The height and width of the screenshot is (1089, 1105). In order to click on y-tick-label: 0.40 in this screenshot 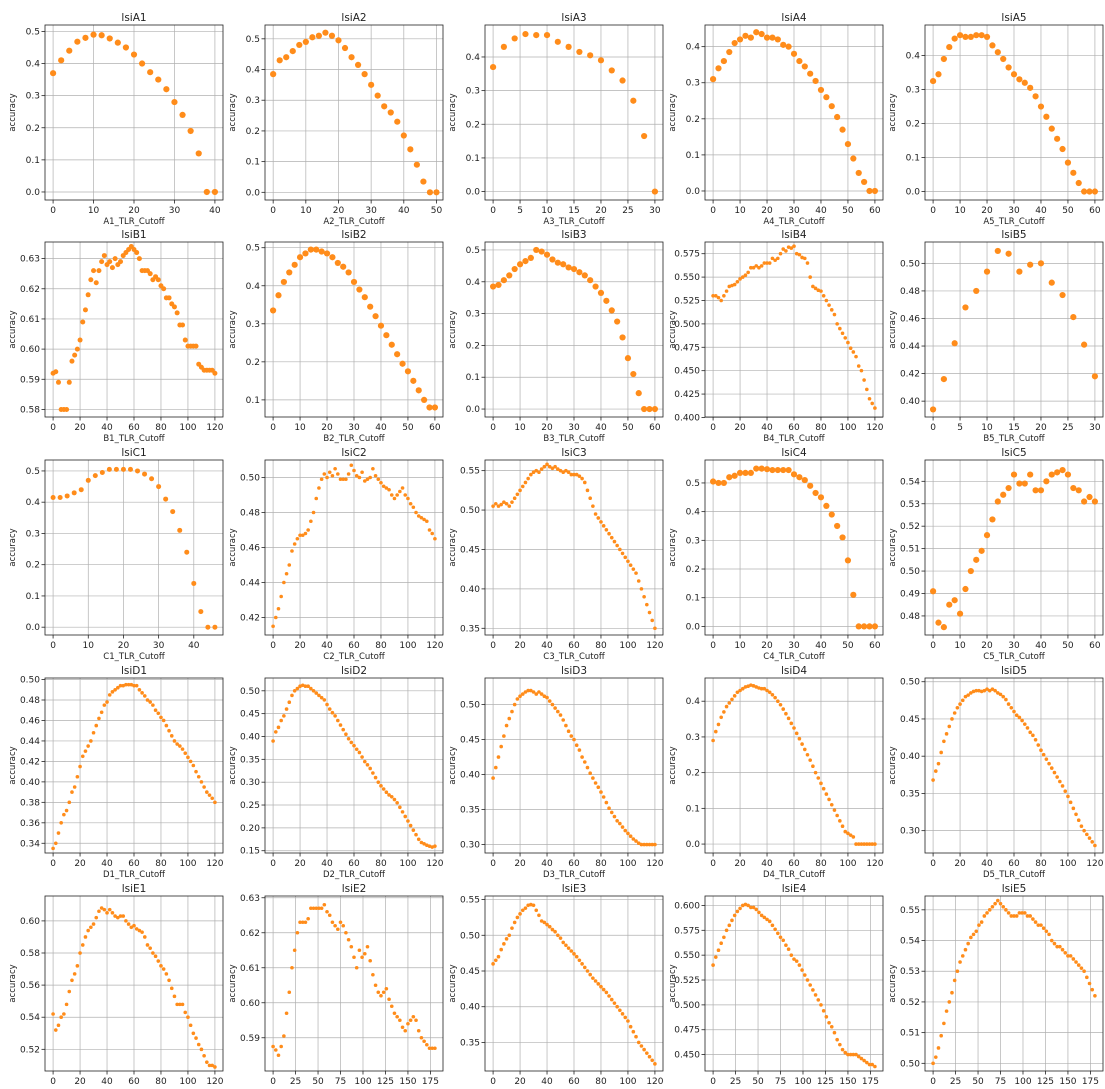, I will do `click(910, 402)`.